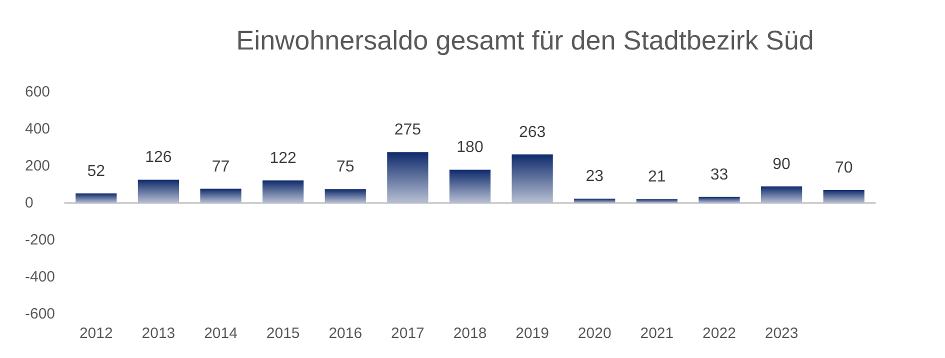 The image size is (945, 358). Describe the element at coordinates (40, 277) in the screenshot. I see `y-tick-label: -400` at that location.